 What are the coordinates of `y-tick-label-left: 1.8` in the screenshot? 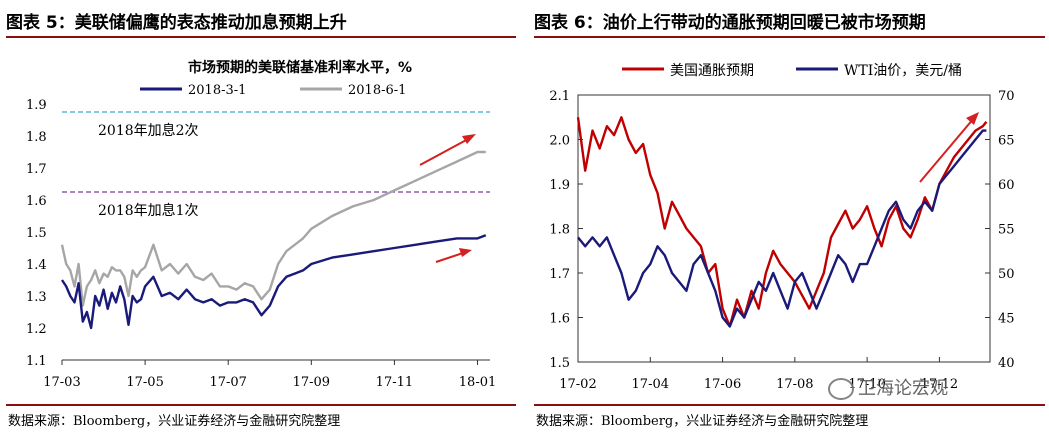 It's located at (559, 230).